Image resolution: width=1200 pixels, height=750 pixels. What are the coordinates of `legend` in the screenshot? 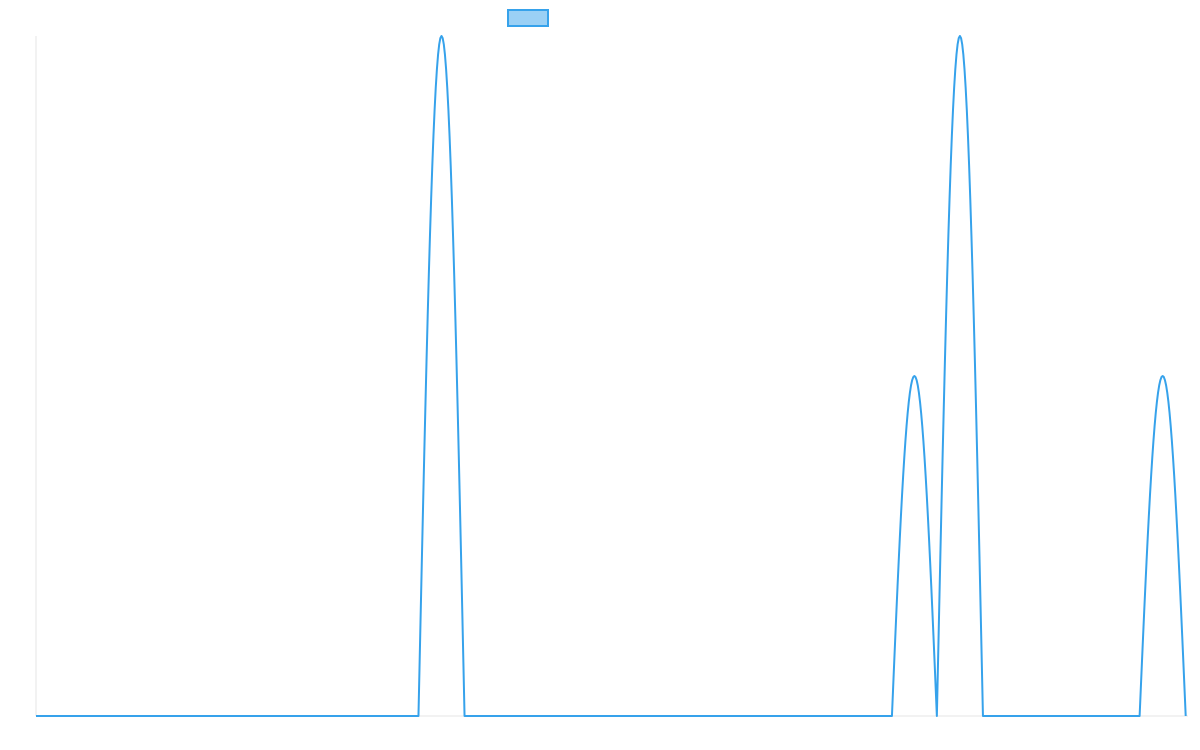 It's located at (528, 18).